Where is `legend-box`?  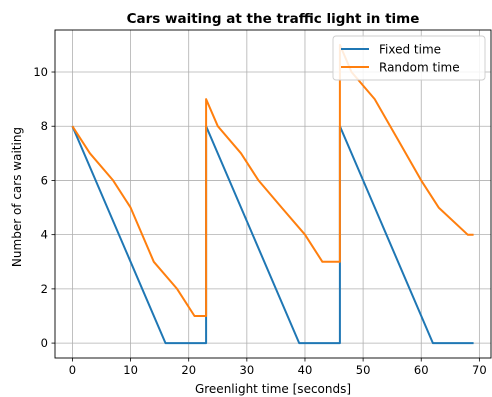
legend-box is located at coordinates (409, 58).